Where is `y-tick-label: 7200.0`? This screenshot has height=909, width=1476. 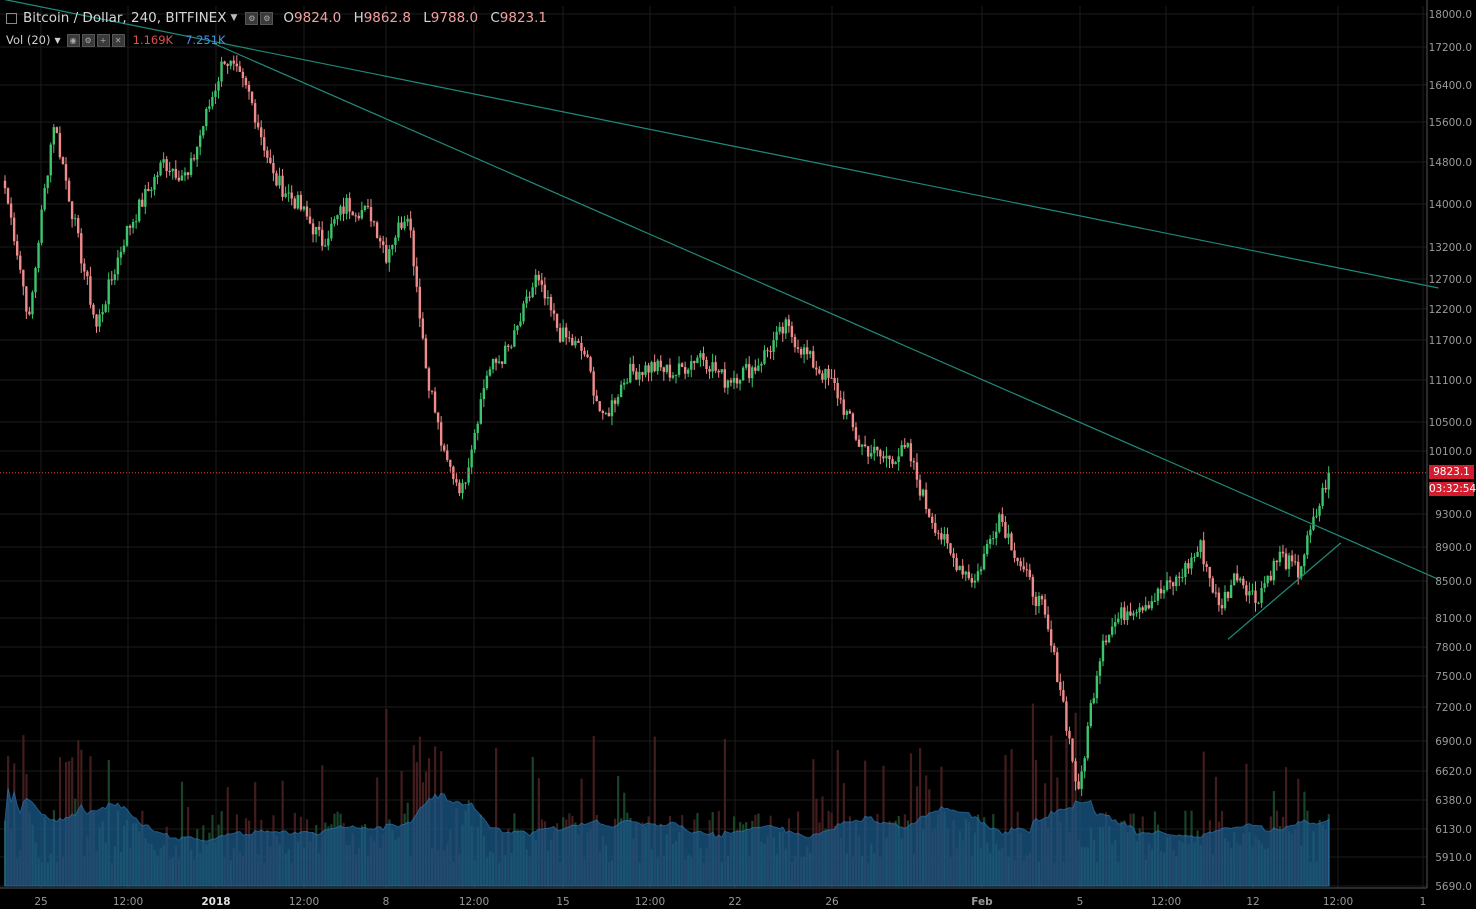 y-tick-label: 7200.0 is located at coordinates (1453, 708).